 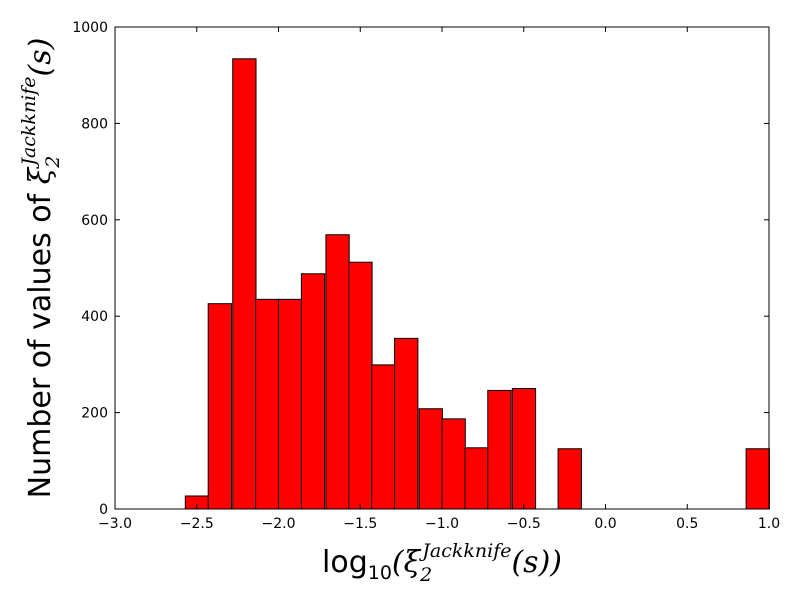 I want to click on y-label-prefix: Number of values of, so click(x=40, y=341).